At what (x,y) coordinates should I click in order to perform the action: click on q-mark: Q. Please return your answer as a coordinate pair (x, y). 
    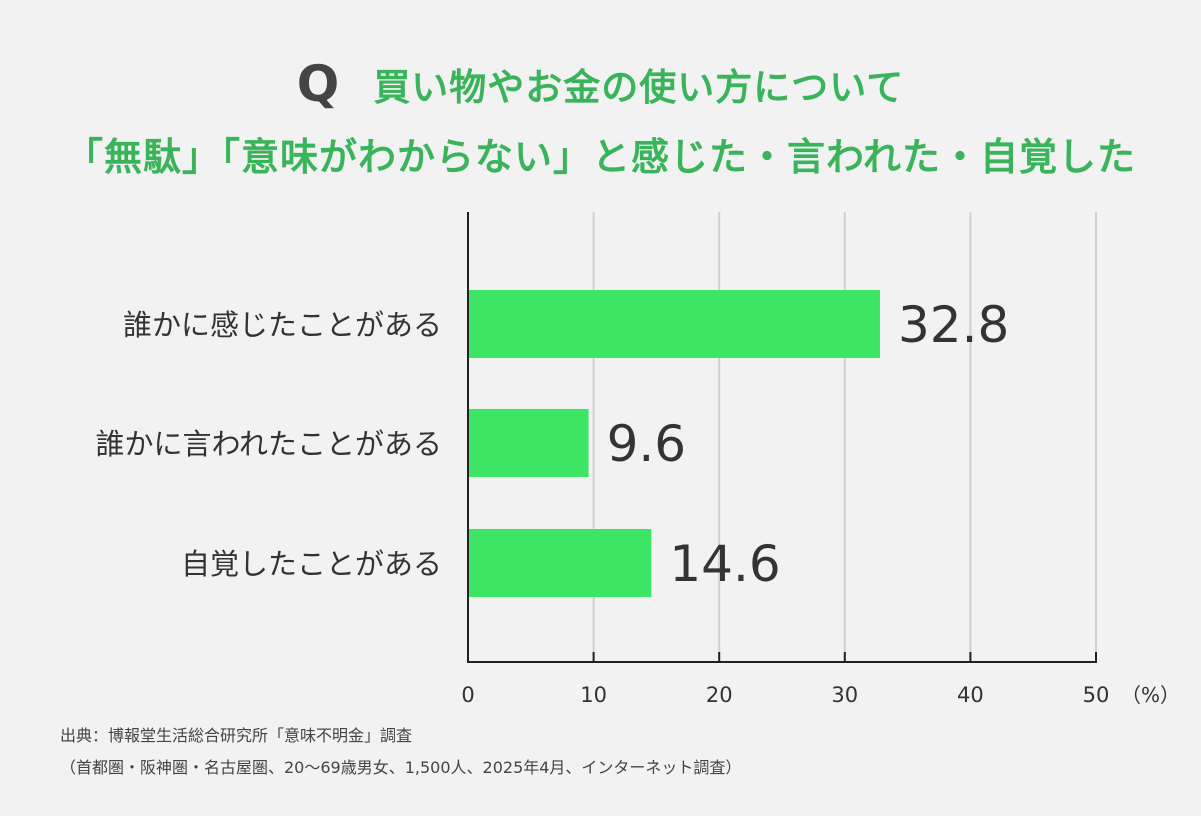
    Looking at the image, I should click on (318, 84).